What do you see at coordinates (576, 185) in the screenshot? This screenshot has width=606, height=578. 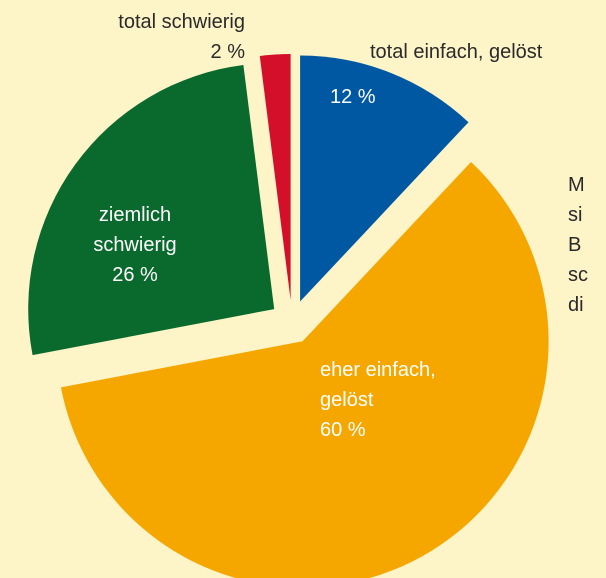 I see `annotation-line: M` at bounding box center [576, 185].